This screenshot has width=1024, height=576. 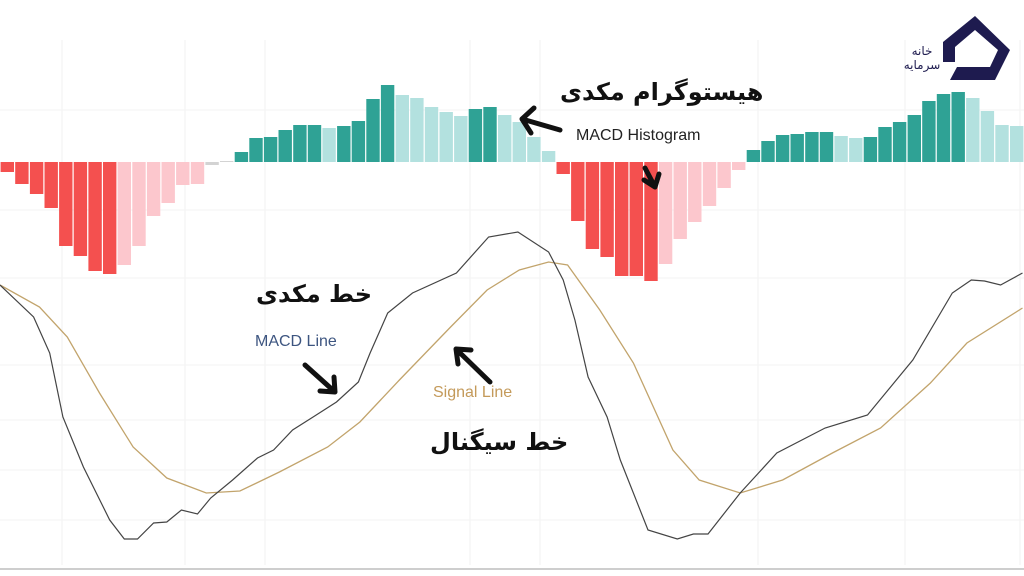 I want to click on logo, so click(x=976, y=48).